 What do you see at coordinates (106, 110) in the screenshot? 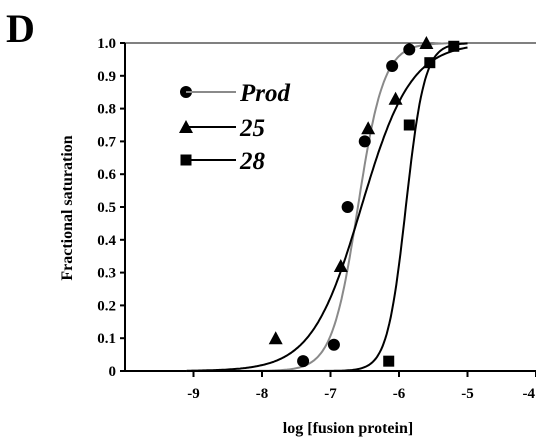
I see `y-tick-label: 0.8` at bounding box center [106, 110].